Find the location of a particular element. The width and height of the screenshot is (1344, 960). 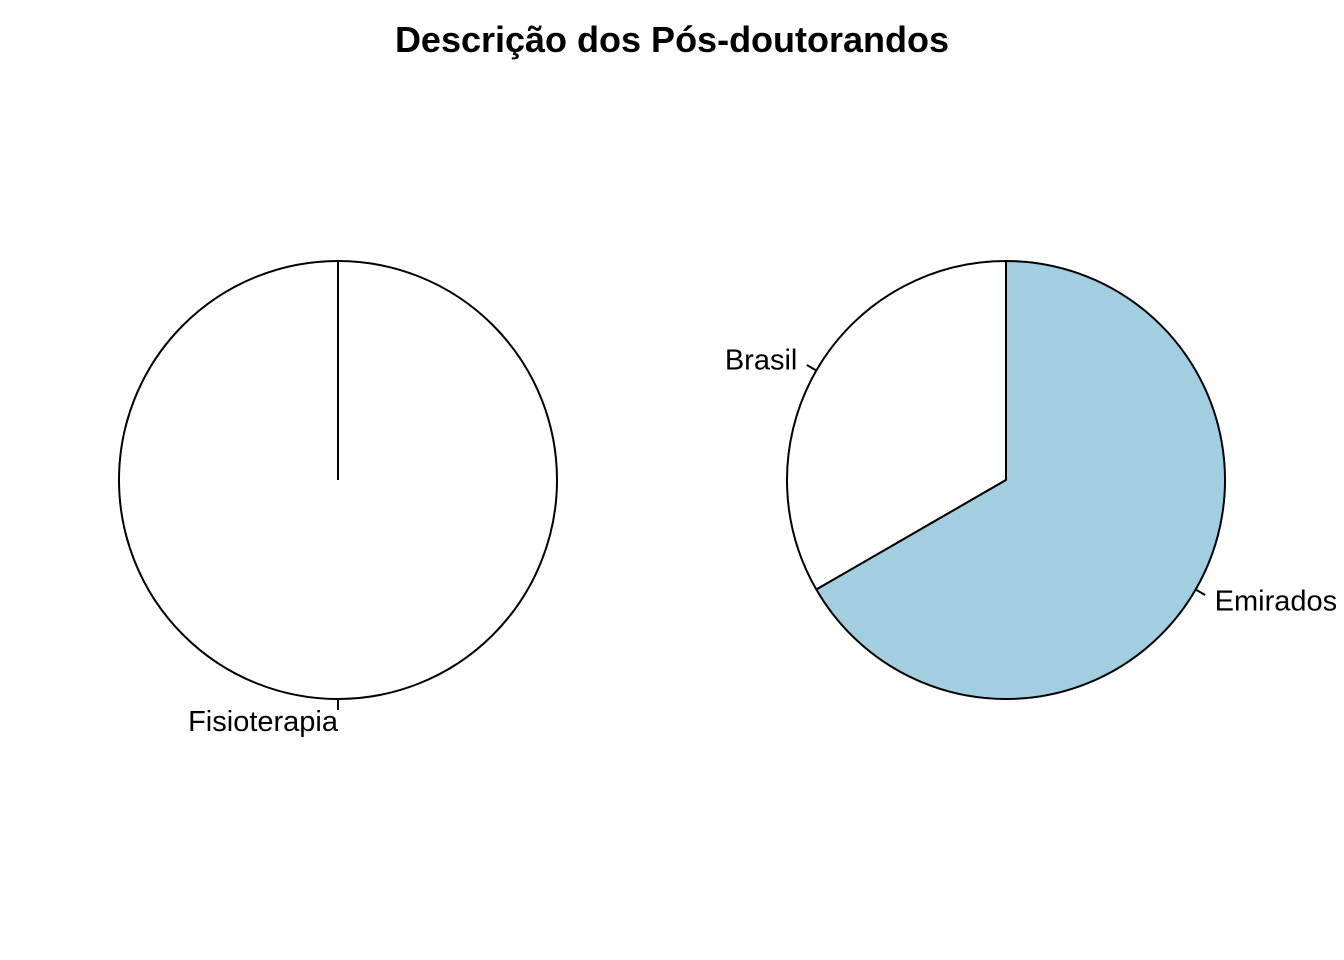

pie-label-fisioterapia: Fisioterapia is located at coordinates (263, 722).